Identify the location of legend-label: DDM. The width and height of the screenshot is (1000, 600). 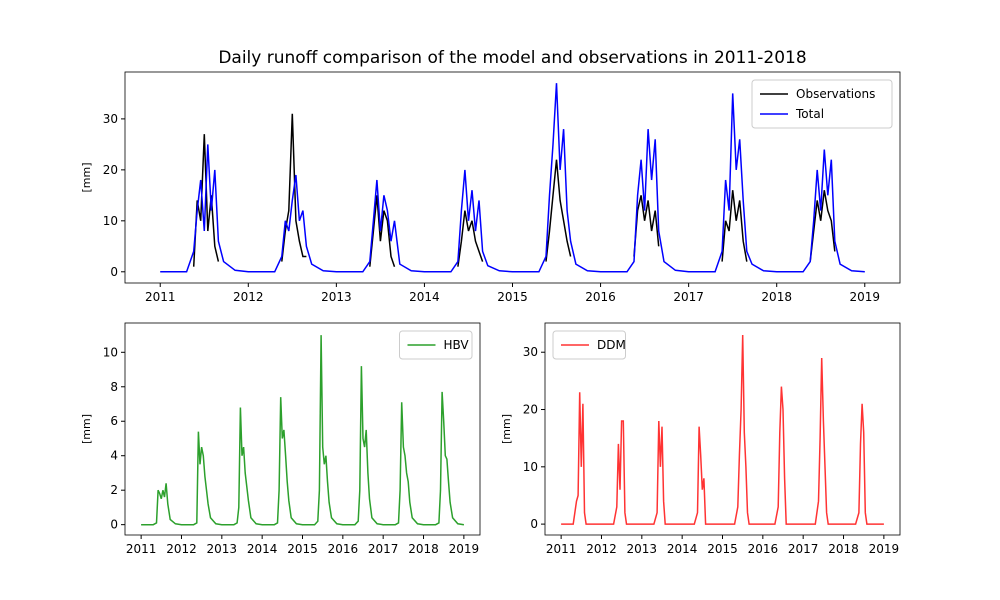
(611, 345).